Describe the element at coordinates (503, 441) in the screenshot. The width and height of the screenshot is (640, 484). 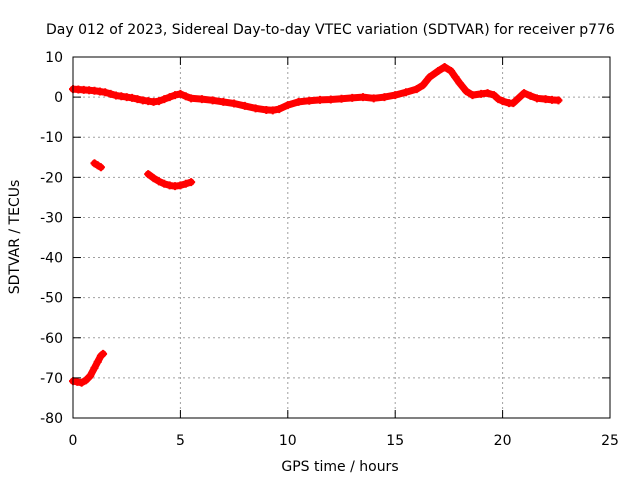
I see `x-tick-label: 20` at that location.